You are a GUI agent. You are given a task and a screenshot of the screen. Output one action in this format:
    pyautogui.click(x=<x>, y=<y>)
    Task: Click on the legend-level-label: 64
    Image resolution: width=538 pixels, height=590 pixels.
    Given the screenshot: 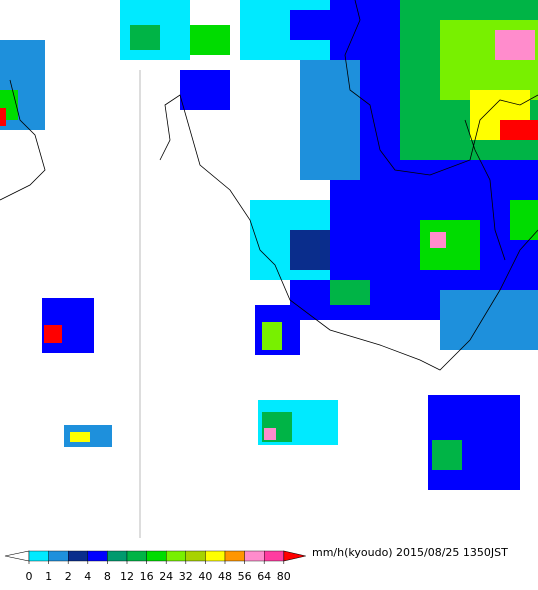 What is the action you would take?
    pyautogui.click(x=264, y=576)
    